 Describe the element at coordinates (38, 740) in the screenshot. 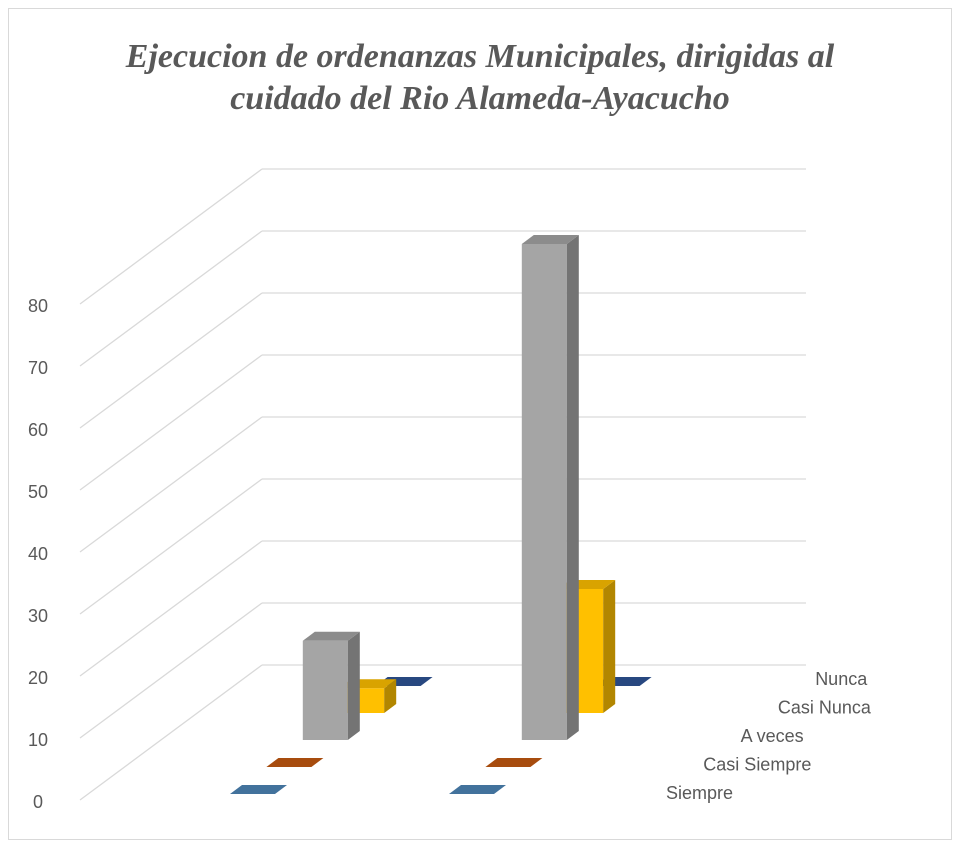

I see `y-tick-label: 10` at that location.